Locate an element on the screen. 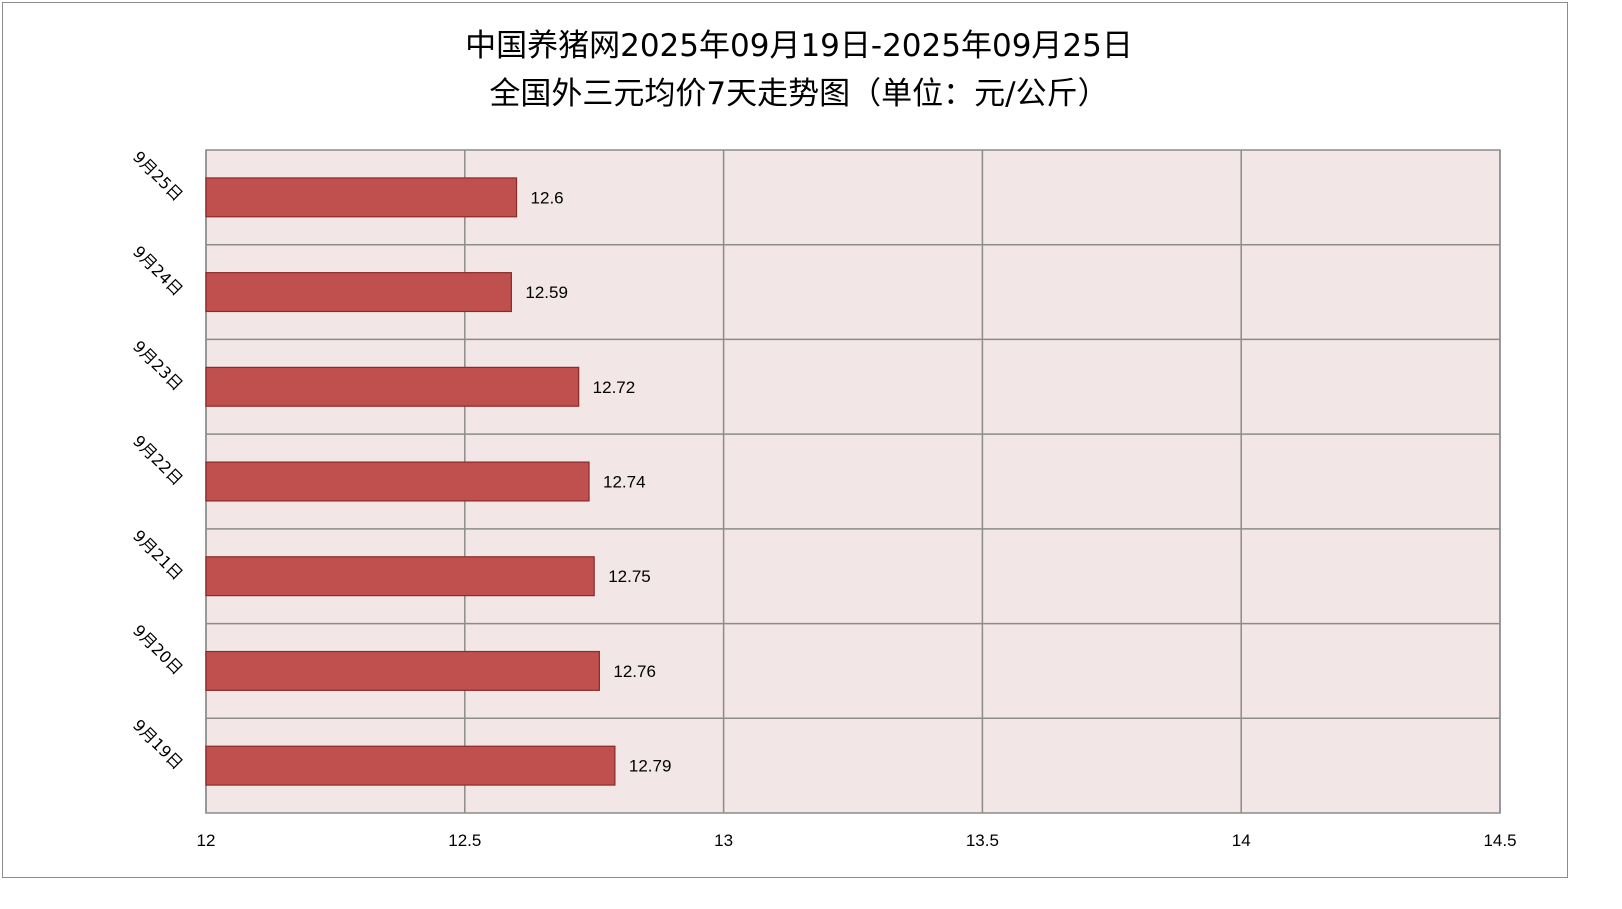 The image size is (1622, 909). x-tick-label: 12.5 is located at coordinates (464, 840).